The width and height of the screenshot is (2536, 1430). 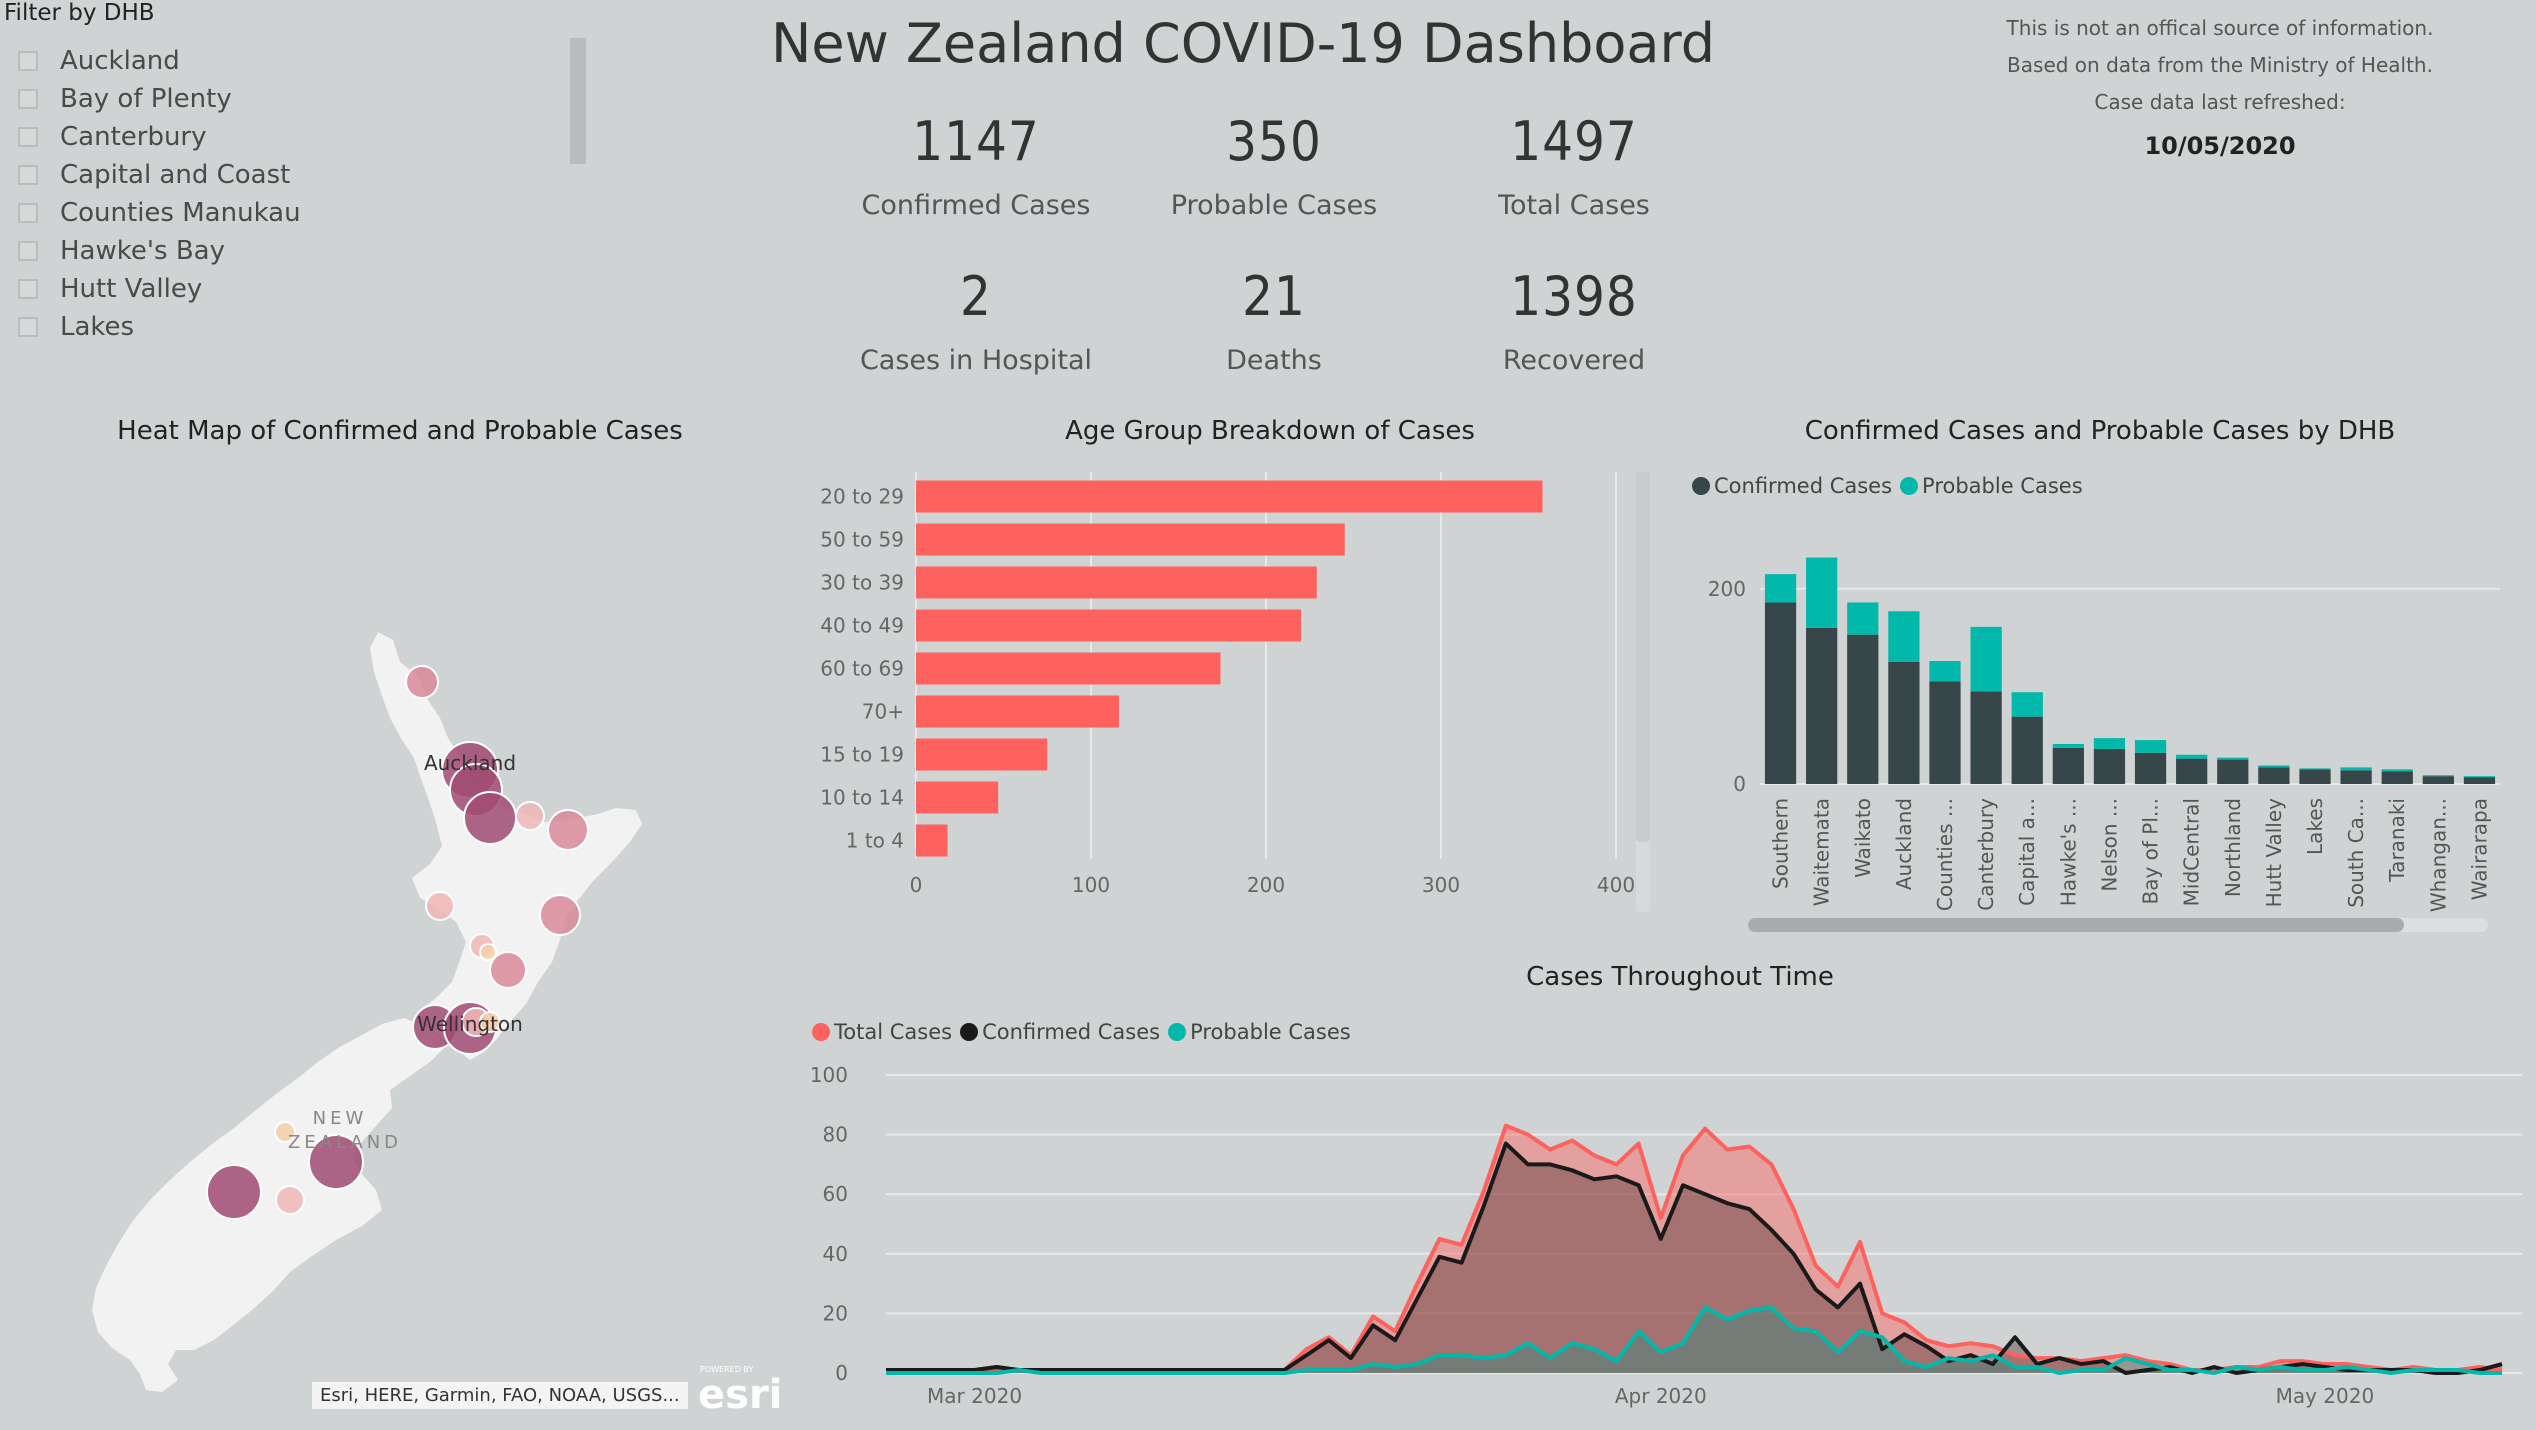 What do you see at coordinates (1616, 885) in the screenshot?
I see `age-x-tick: 400` at bounding box center [1616, 885].